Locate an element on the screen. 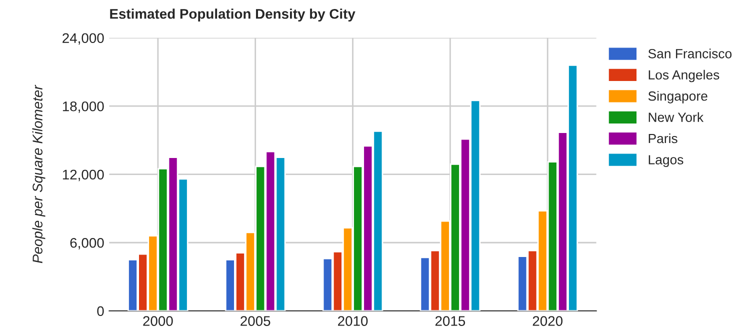 The height and width of the screenshot is (335, 738). y-tick-label: 12,000 is located at coordinates (83, 176).